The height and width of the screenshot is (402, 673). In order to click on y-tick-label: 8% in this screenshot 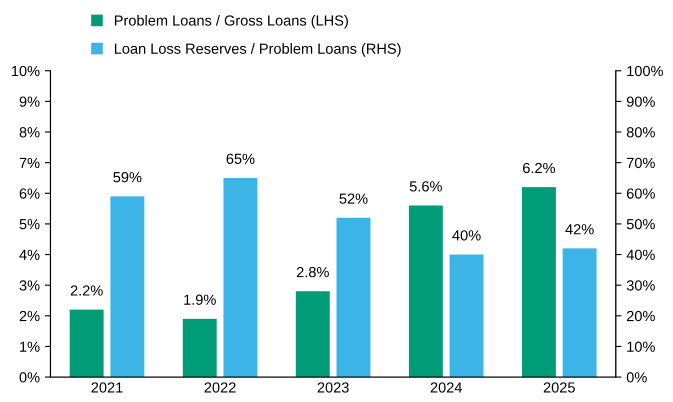, I will do `click(30, 132)`.